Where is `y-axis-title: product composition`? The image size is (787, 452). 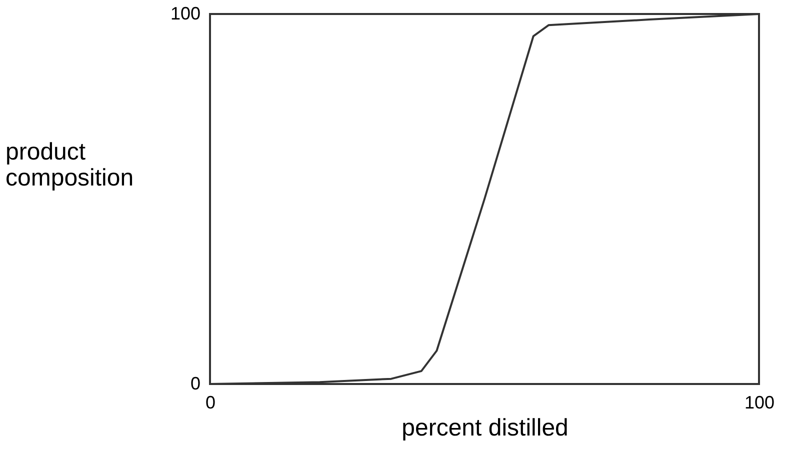
y-axis-title: product composition is located at coordinates (70, 165).